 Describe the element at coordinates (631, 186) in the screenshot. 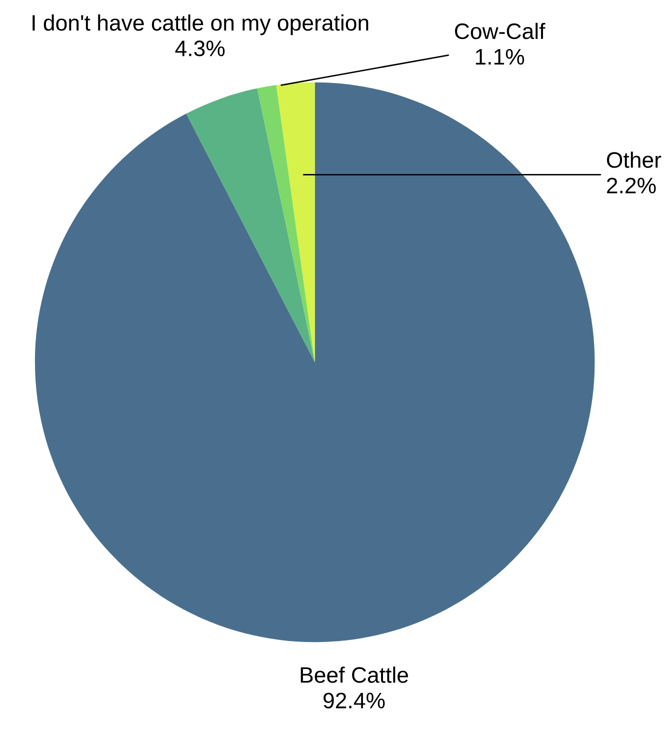

I see `data-label: 2.2%` at that location.